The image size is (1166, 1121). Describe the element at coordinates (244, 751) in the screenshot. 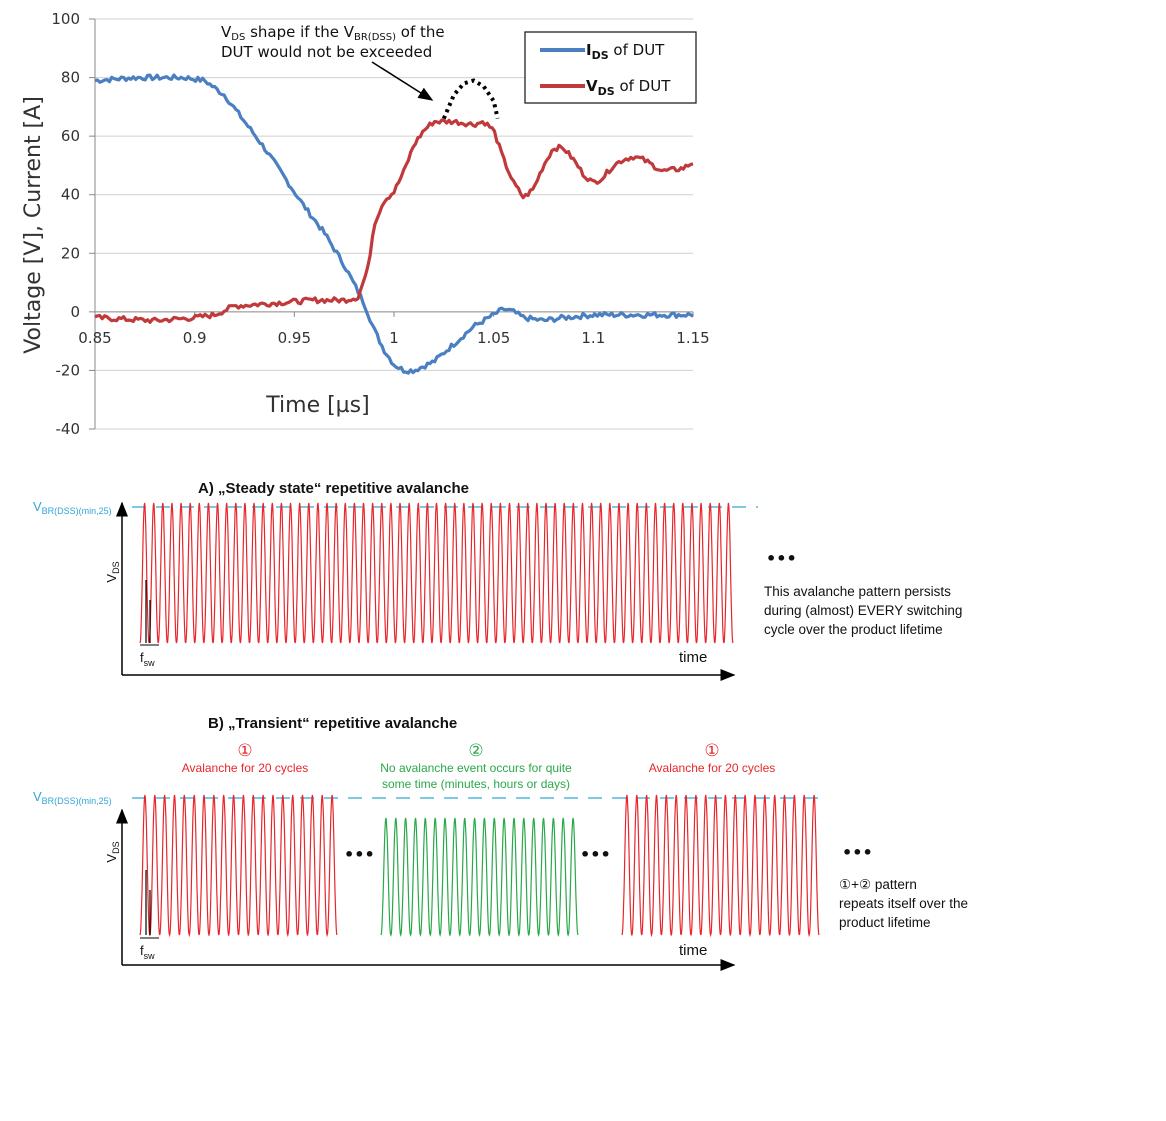

I see `group-1-marker: ①` at that location.